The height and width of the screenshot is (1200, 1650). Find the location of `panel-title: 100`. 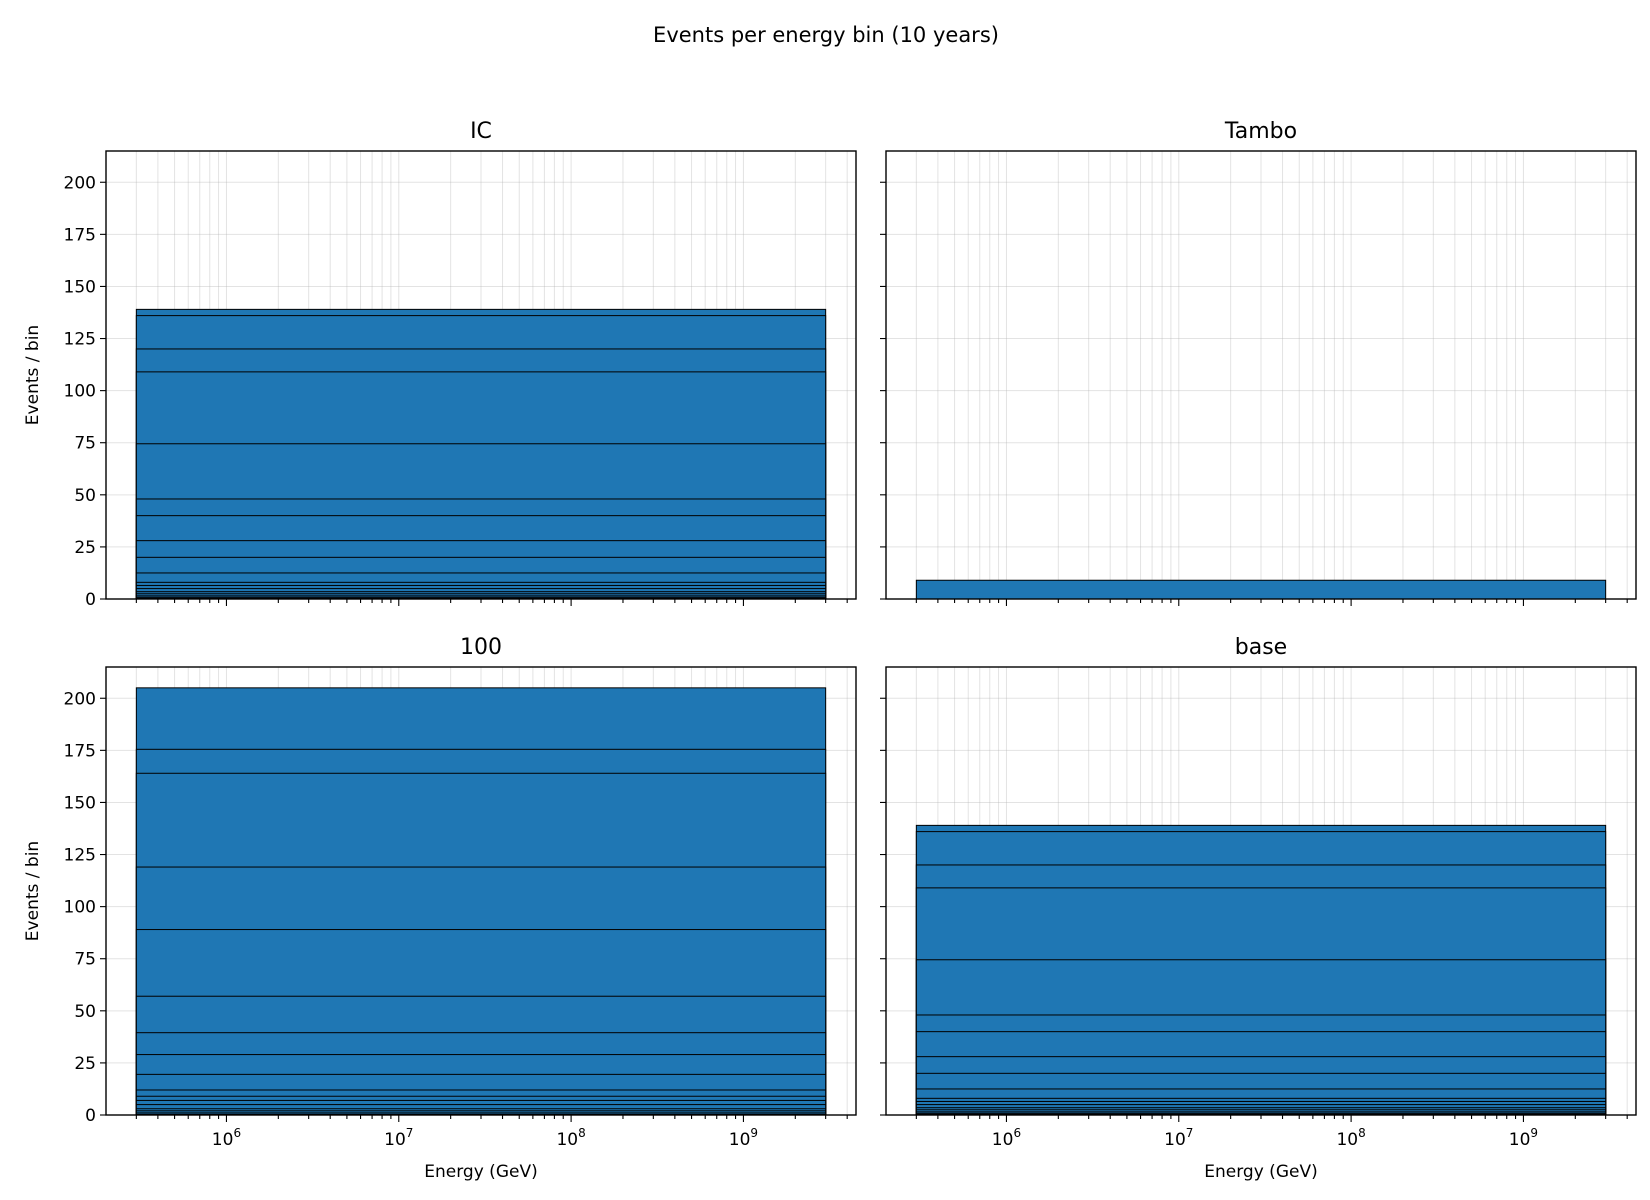

panel-title: 100 is located at coordinates (481, 647).